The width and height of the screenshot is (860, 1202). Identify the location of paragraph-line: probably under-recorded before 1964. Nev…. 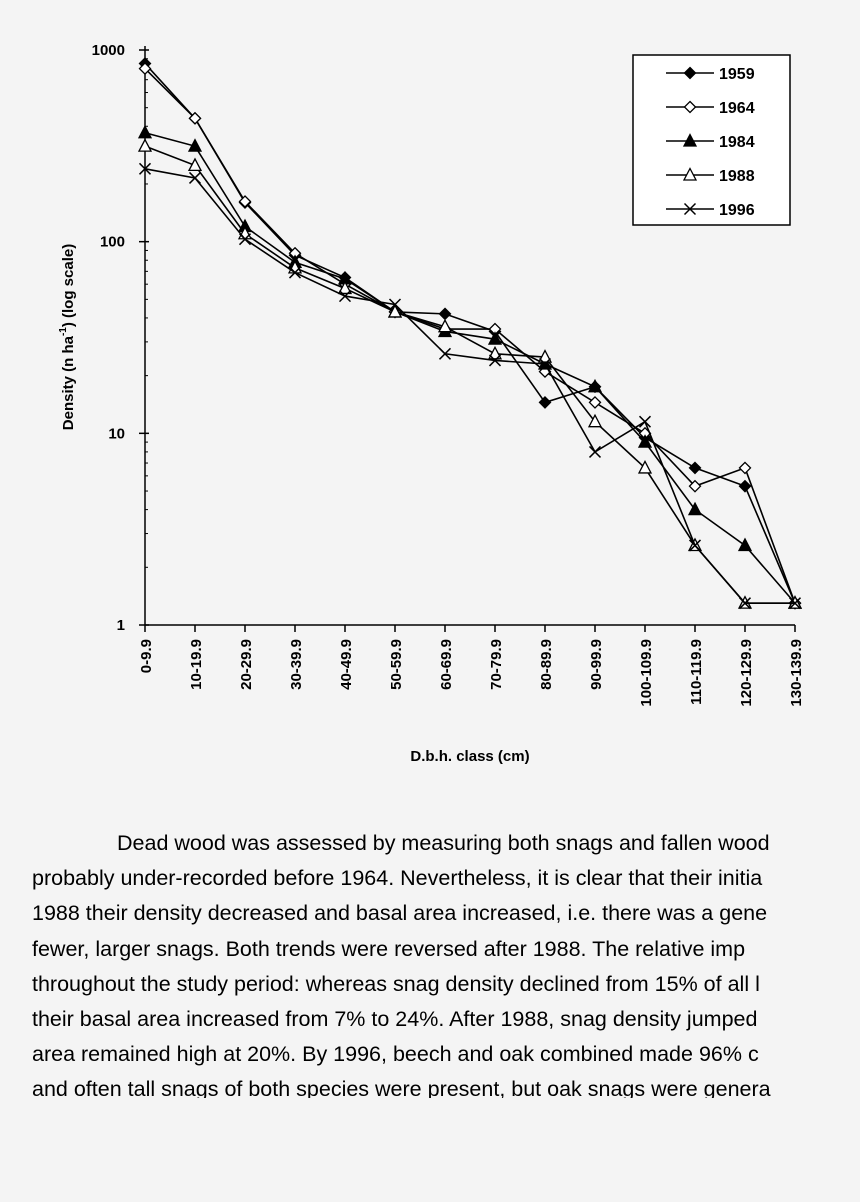
(397, 878).